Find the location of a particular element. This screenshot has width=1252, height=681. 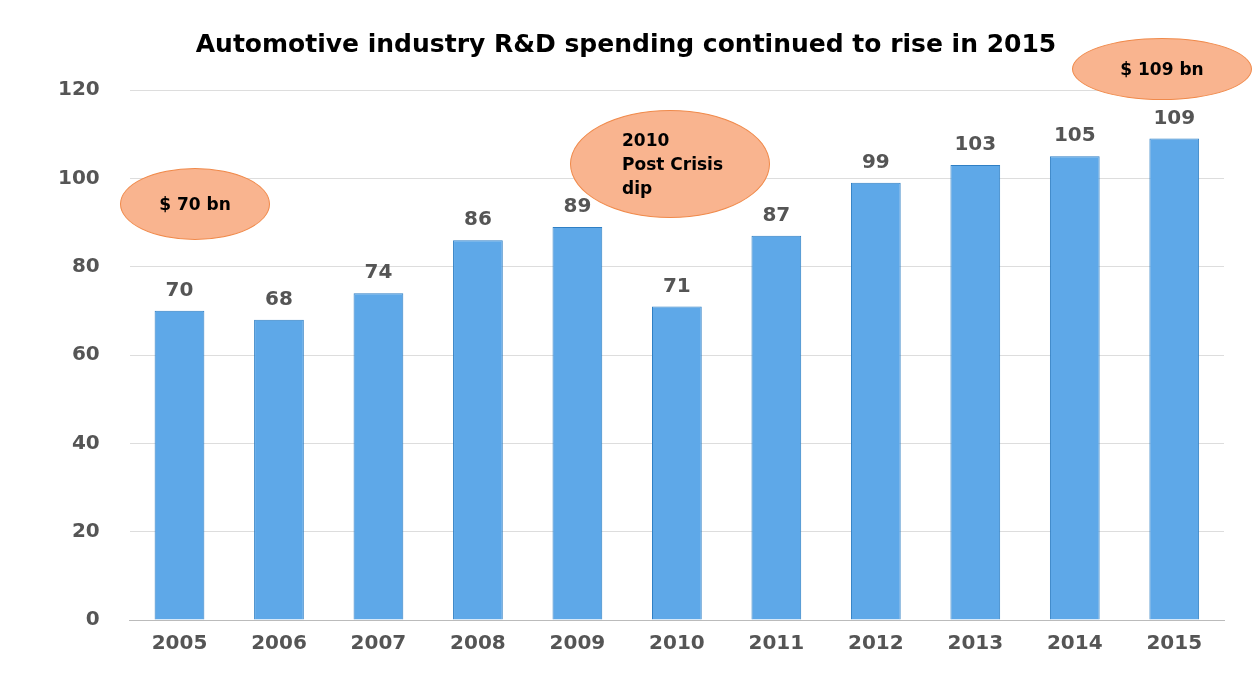

data-label: 103 is located at coordinates (975, 143).